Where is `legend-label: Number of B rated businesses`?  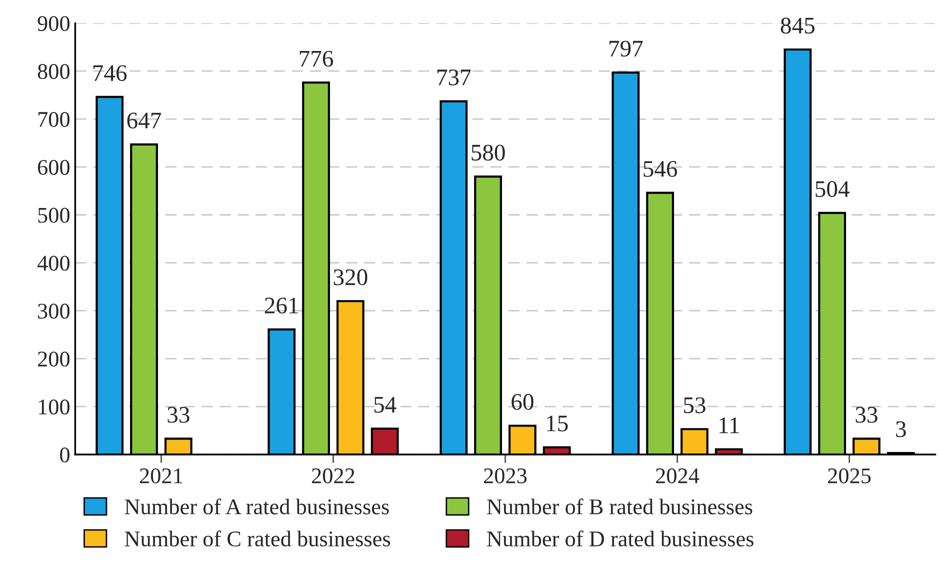 legend-label: Number of B rated businesses is located at coordinates (619, 506).